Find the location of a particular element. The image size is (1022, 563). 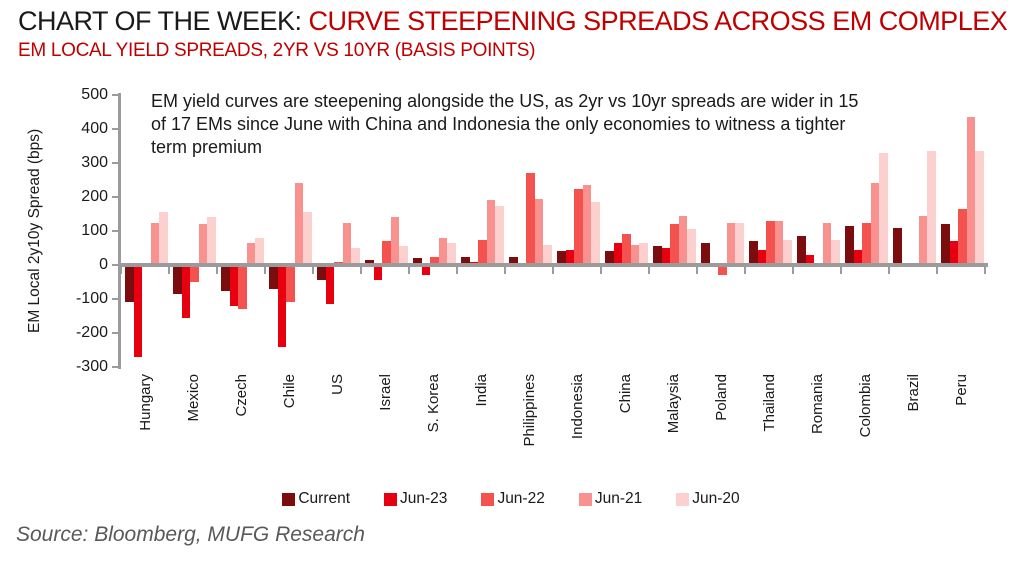

bar-jun-20-israel is located at coordinates (403, 255).